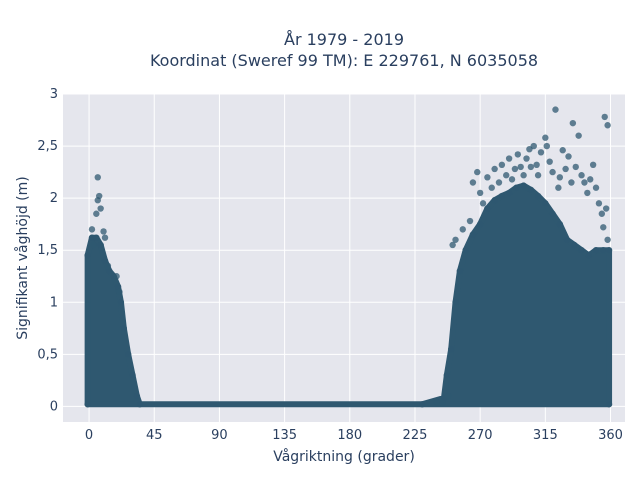 This screenshot has width=640, height=480. Describe the element at coordinates (480, 435) in the screenshot. I see `x-tick-label: 270` at that location.